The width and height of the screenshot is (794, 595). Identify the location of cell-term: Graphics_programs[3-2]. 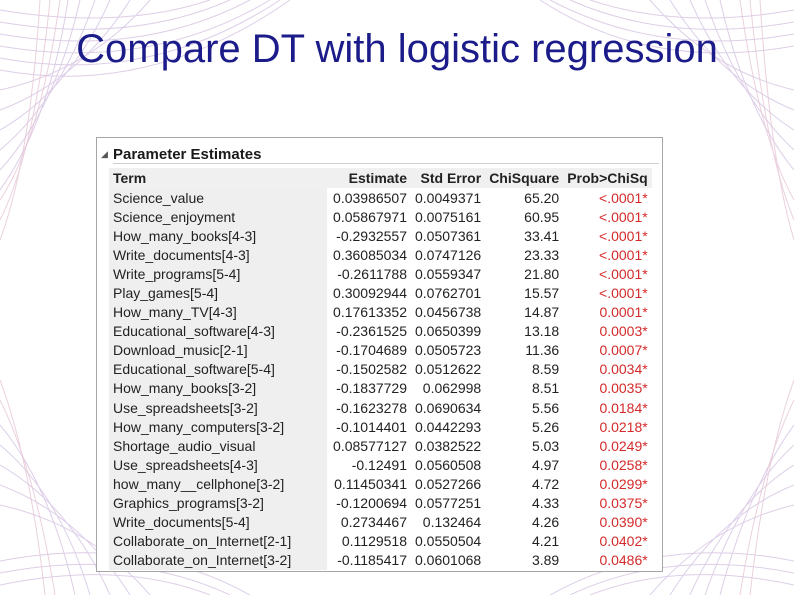
(218, 503).